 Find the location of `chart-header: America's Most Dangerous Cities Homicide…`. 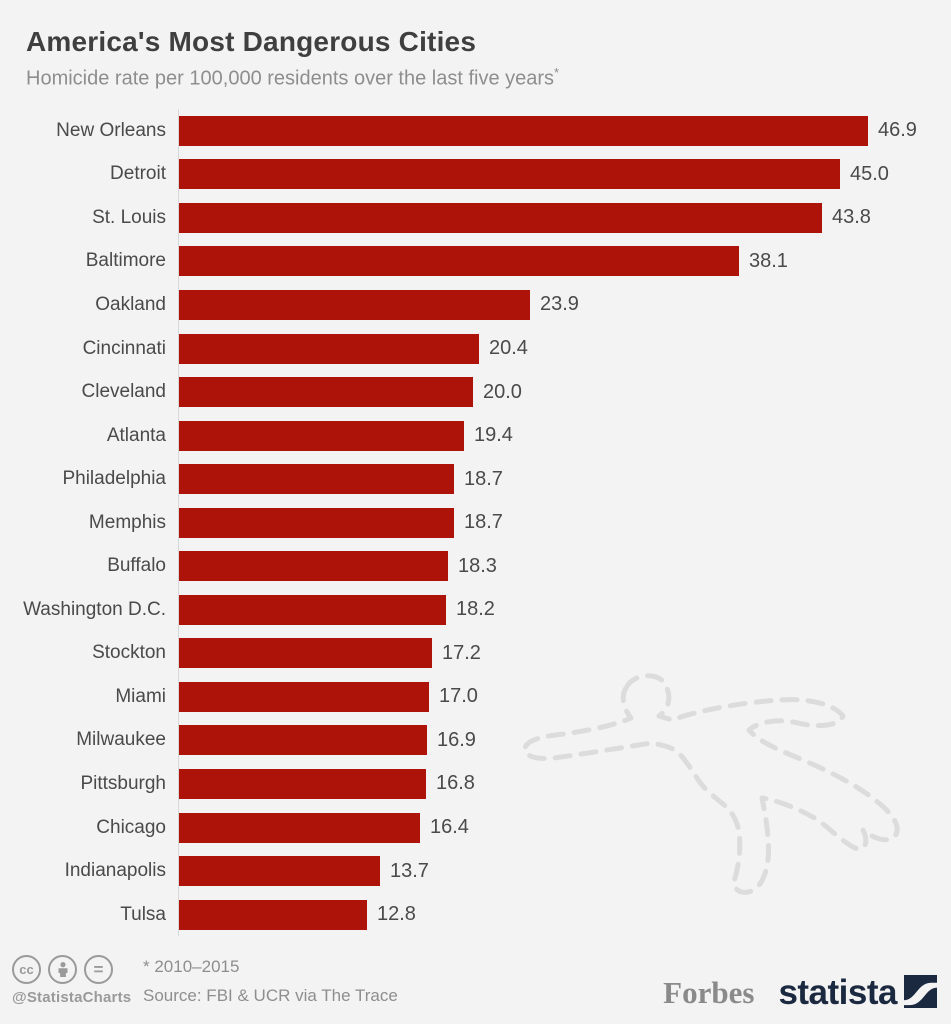

chart-header: America's Most Dangerous Cities Homicide… is located at coordinates (292, 58).